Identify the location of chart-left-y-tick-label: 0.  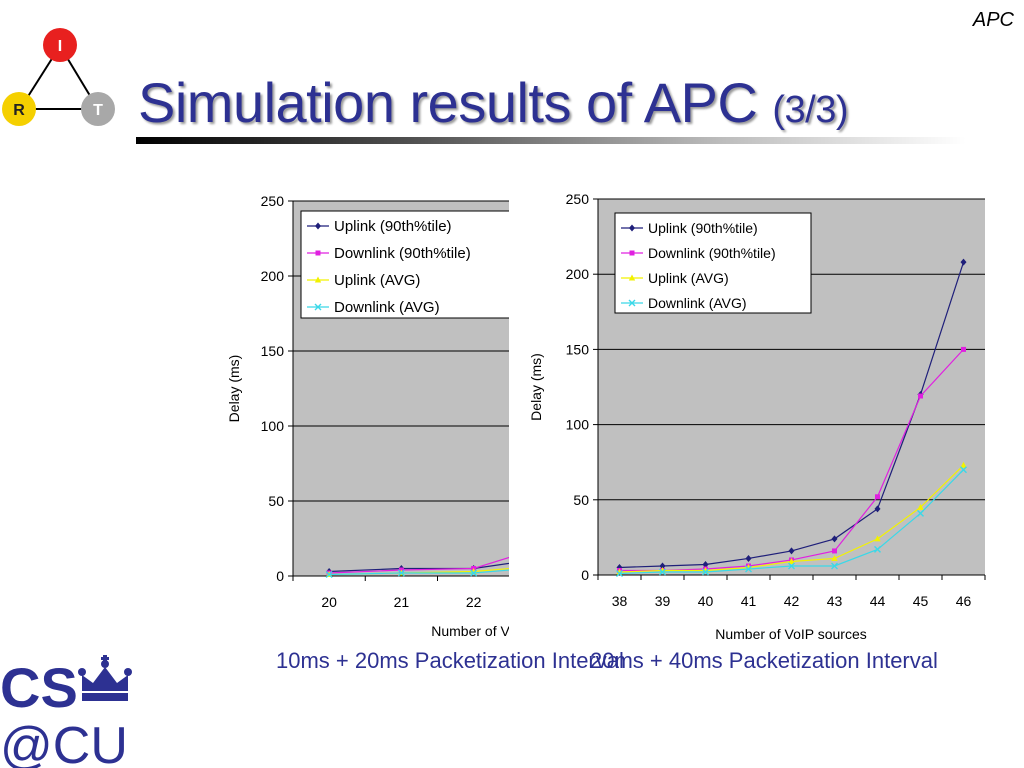
(280, 576).